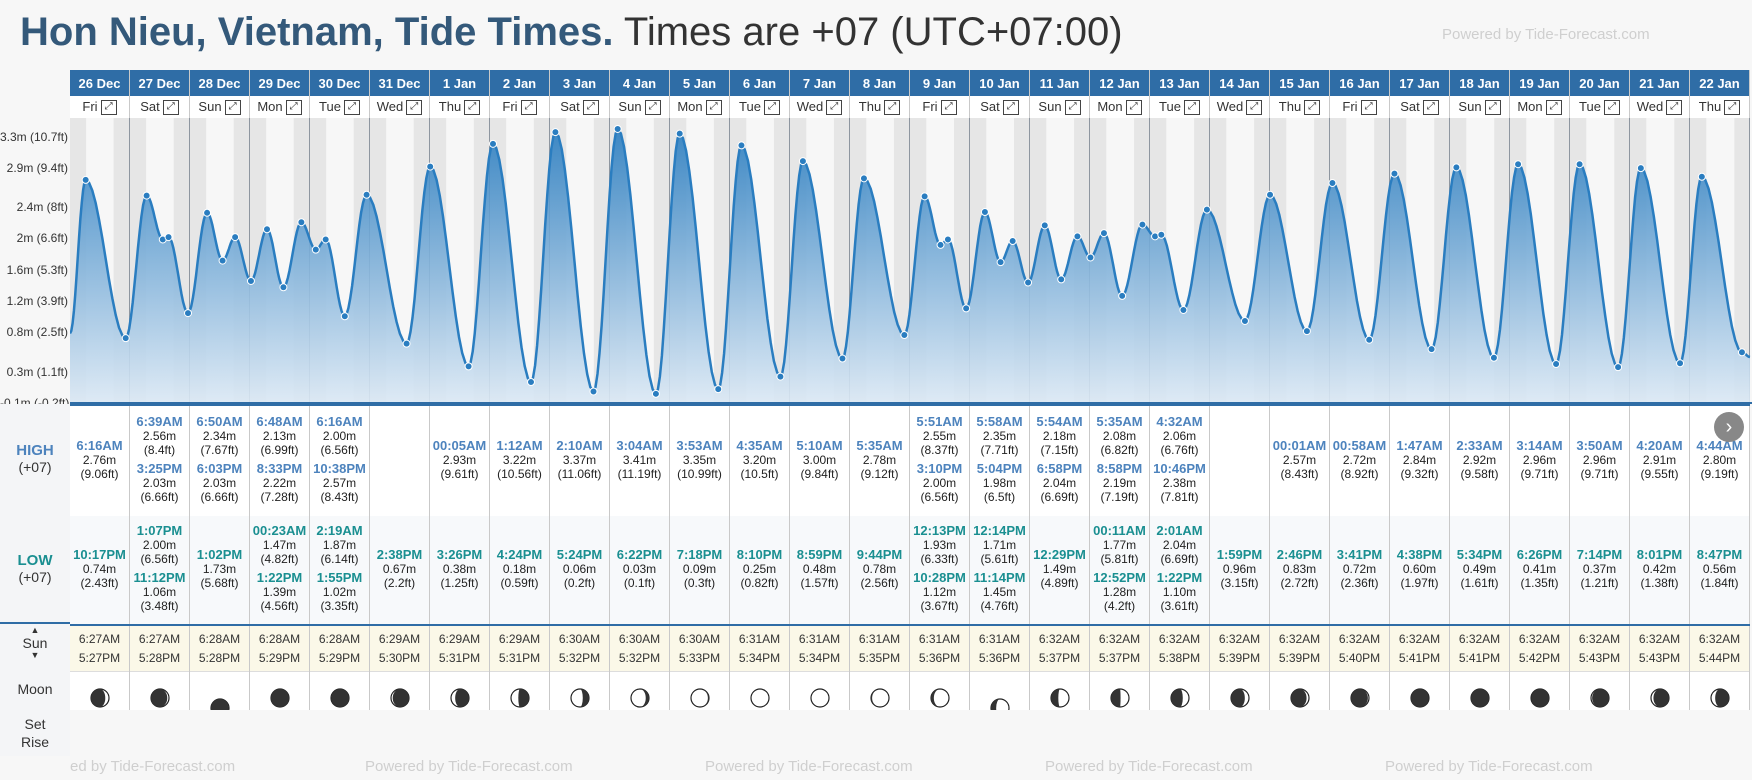 This screenshot has width=1752, height=780. Describe the element at coordinates (639, 570) in the screenshot. I see `low-tide-cell: 6:22PM 0.03m (0.1ft)` at that location.